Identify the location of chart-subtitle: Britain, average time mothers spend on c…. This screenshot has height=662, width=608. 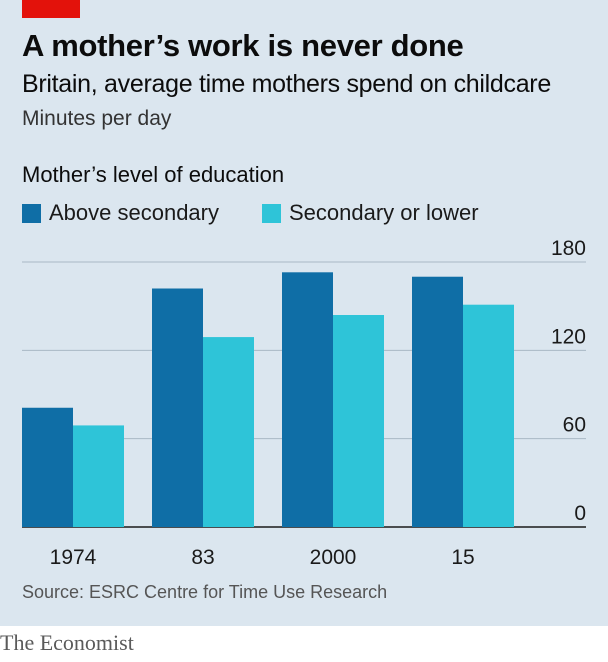
(286, 84).